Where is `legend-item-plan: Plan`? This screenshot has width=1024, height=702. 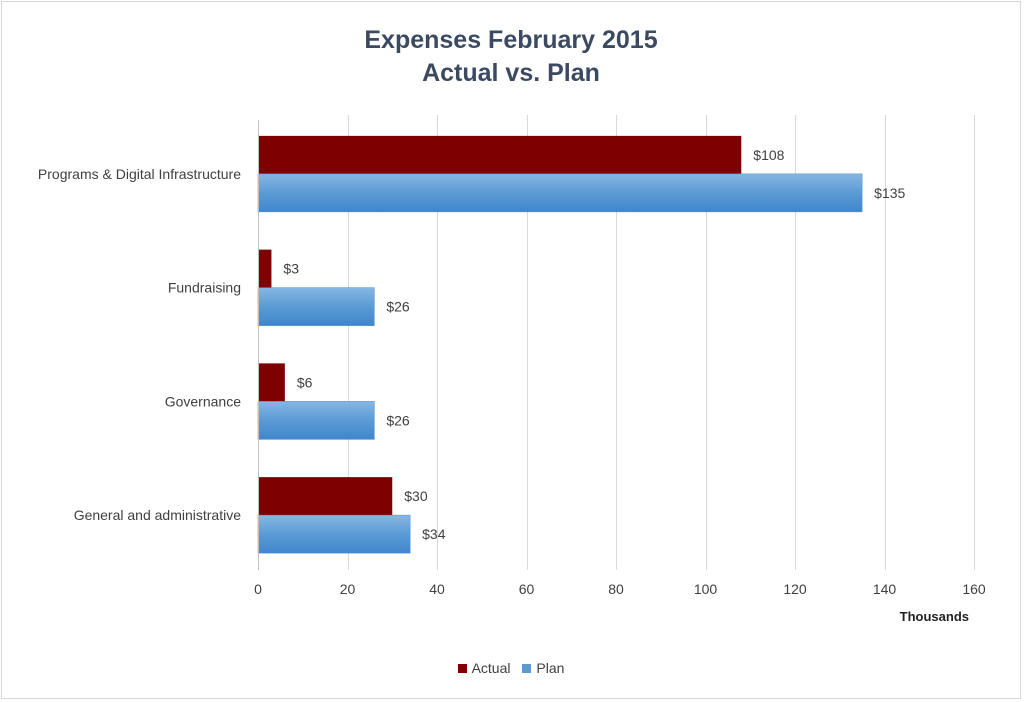
legend-item-plan: Plan is located at coordinates (543, 668).